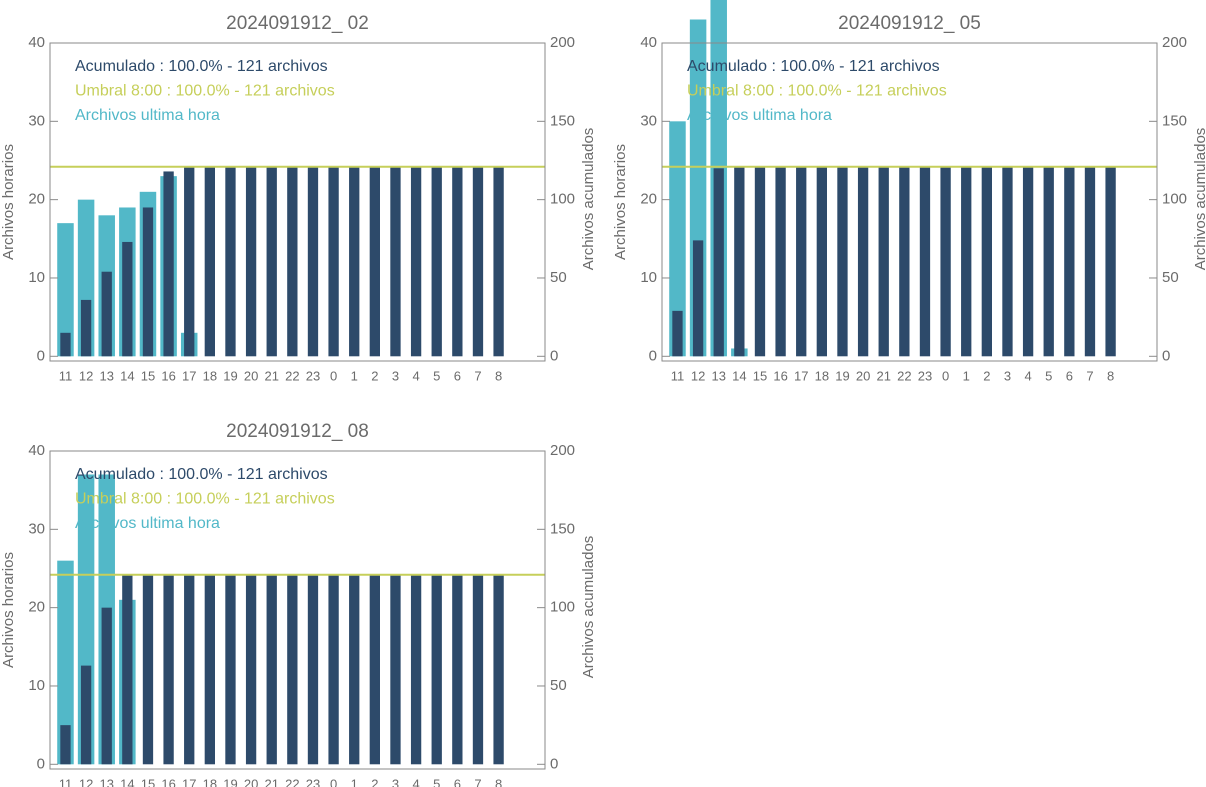 This screenshot has height=787, width=1206. I want to click on y2-axis-label: Archivos acumulados, so click(588, 199).